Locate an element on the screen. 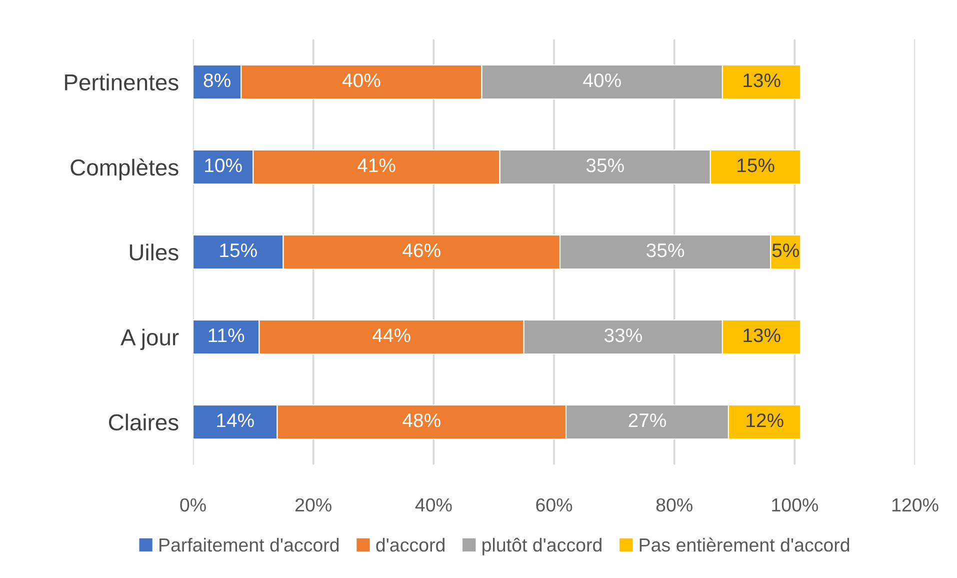 This screenshot has width=957, height=578. y-tick-label: Uiles is located at coordinates (154, 252).